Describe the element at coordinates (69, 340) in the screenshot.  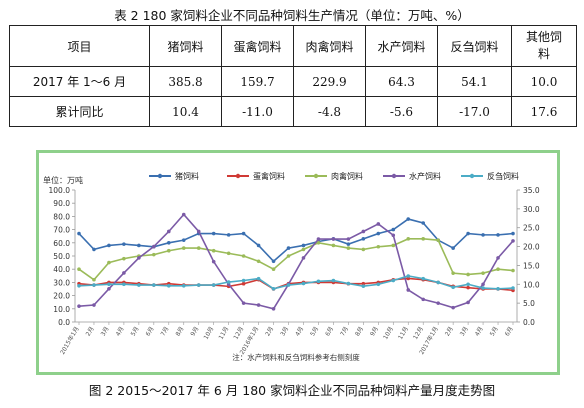
I see `x-axis-tick-label: 2015年1月` at that location.